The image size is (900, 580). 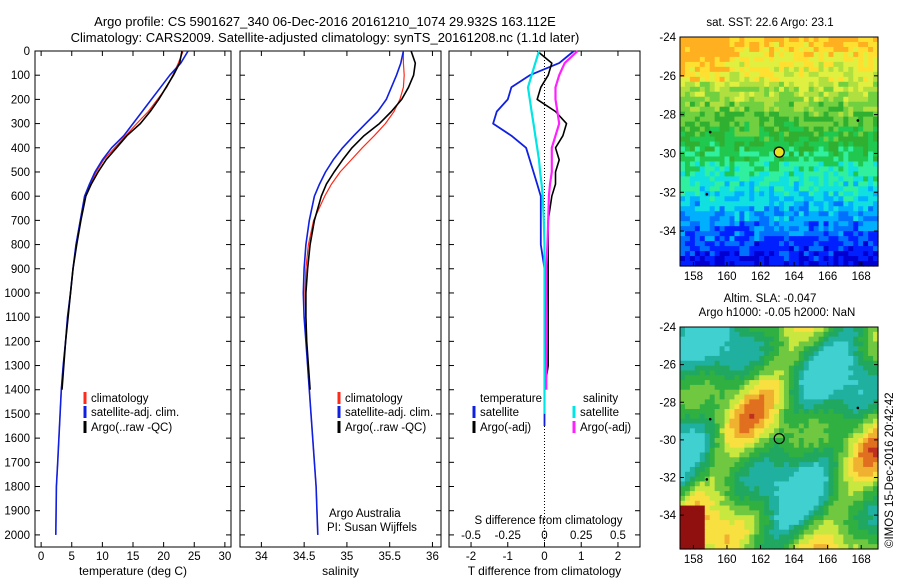 What do you see at coordinates (224, 557) in the screenshot?
I see `x-tick-label: 30` at bounding box center [224, 557].